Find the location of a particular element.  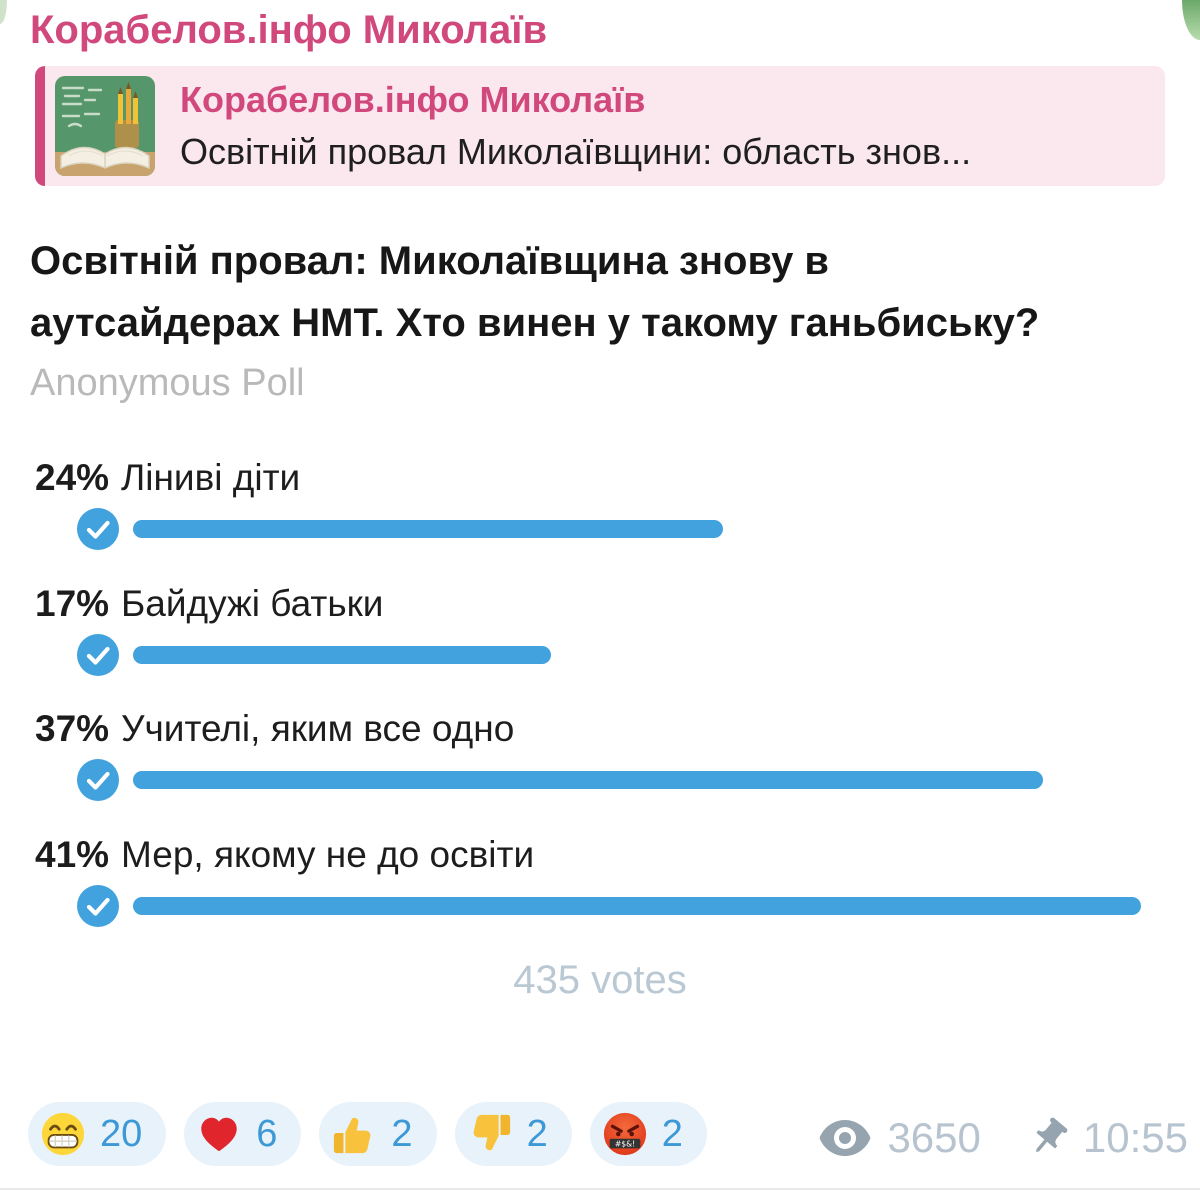

poll-option: 17% Байдужі батьки is located at coordinates (600, 634).